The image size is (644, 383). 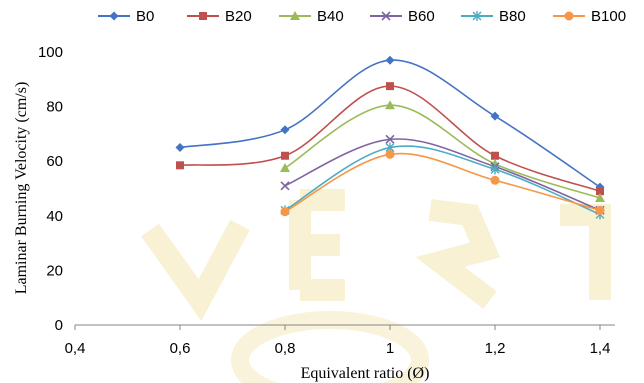 I want to click on x-tick-label: 0,6, so click(x=180, y=348).